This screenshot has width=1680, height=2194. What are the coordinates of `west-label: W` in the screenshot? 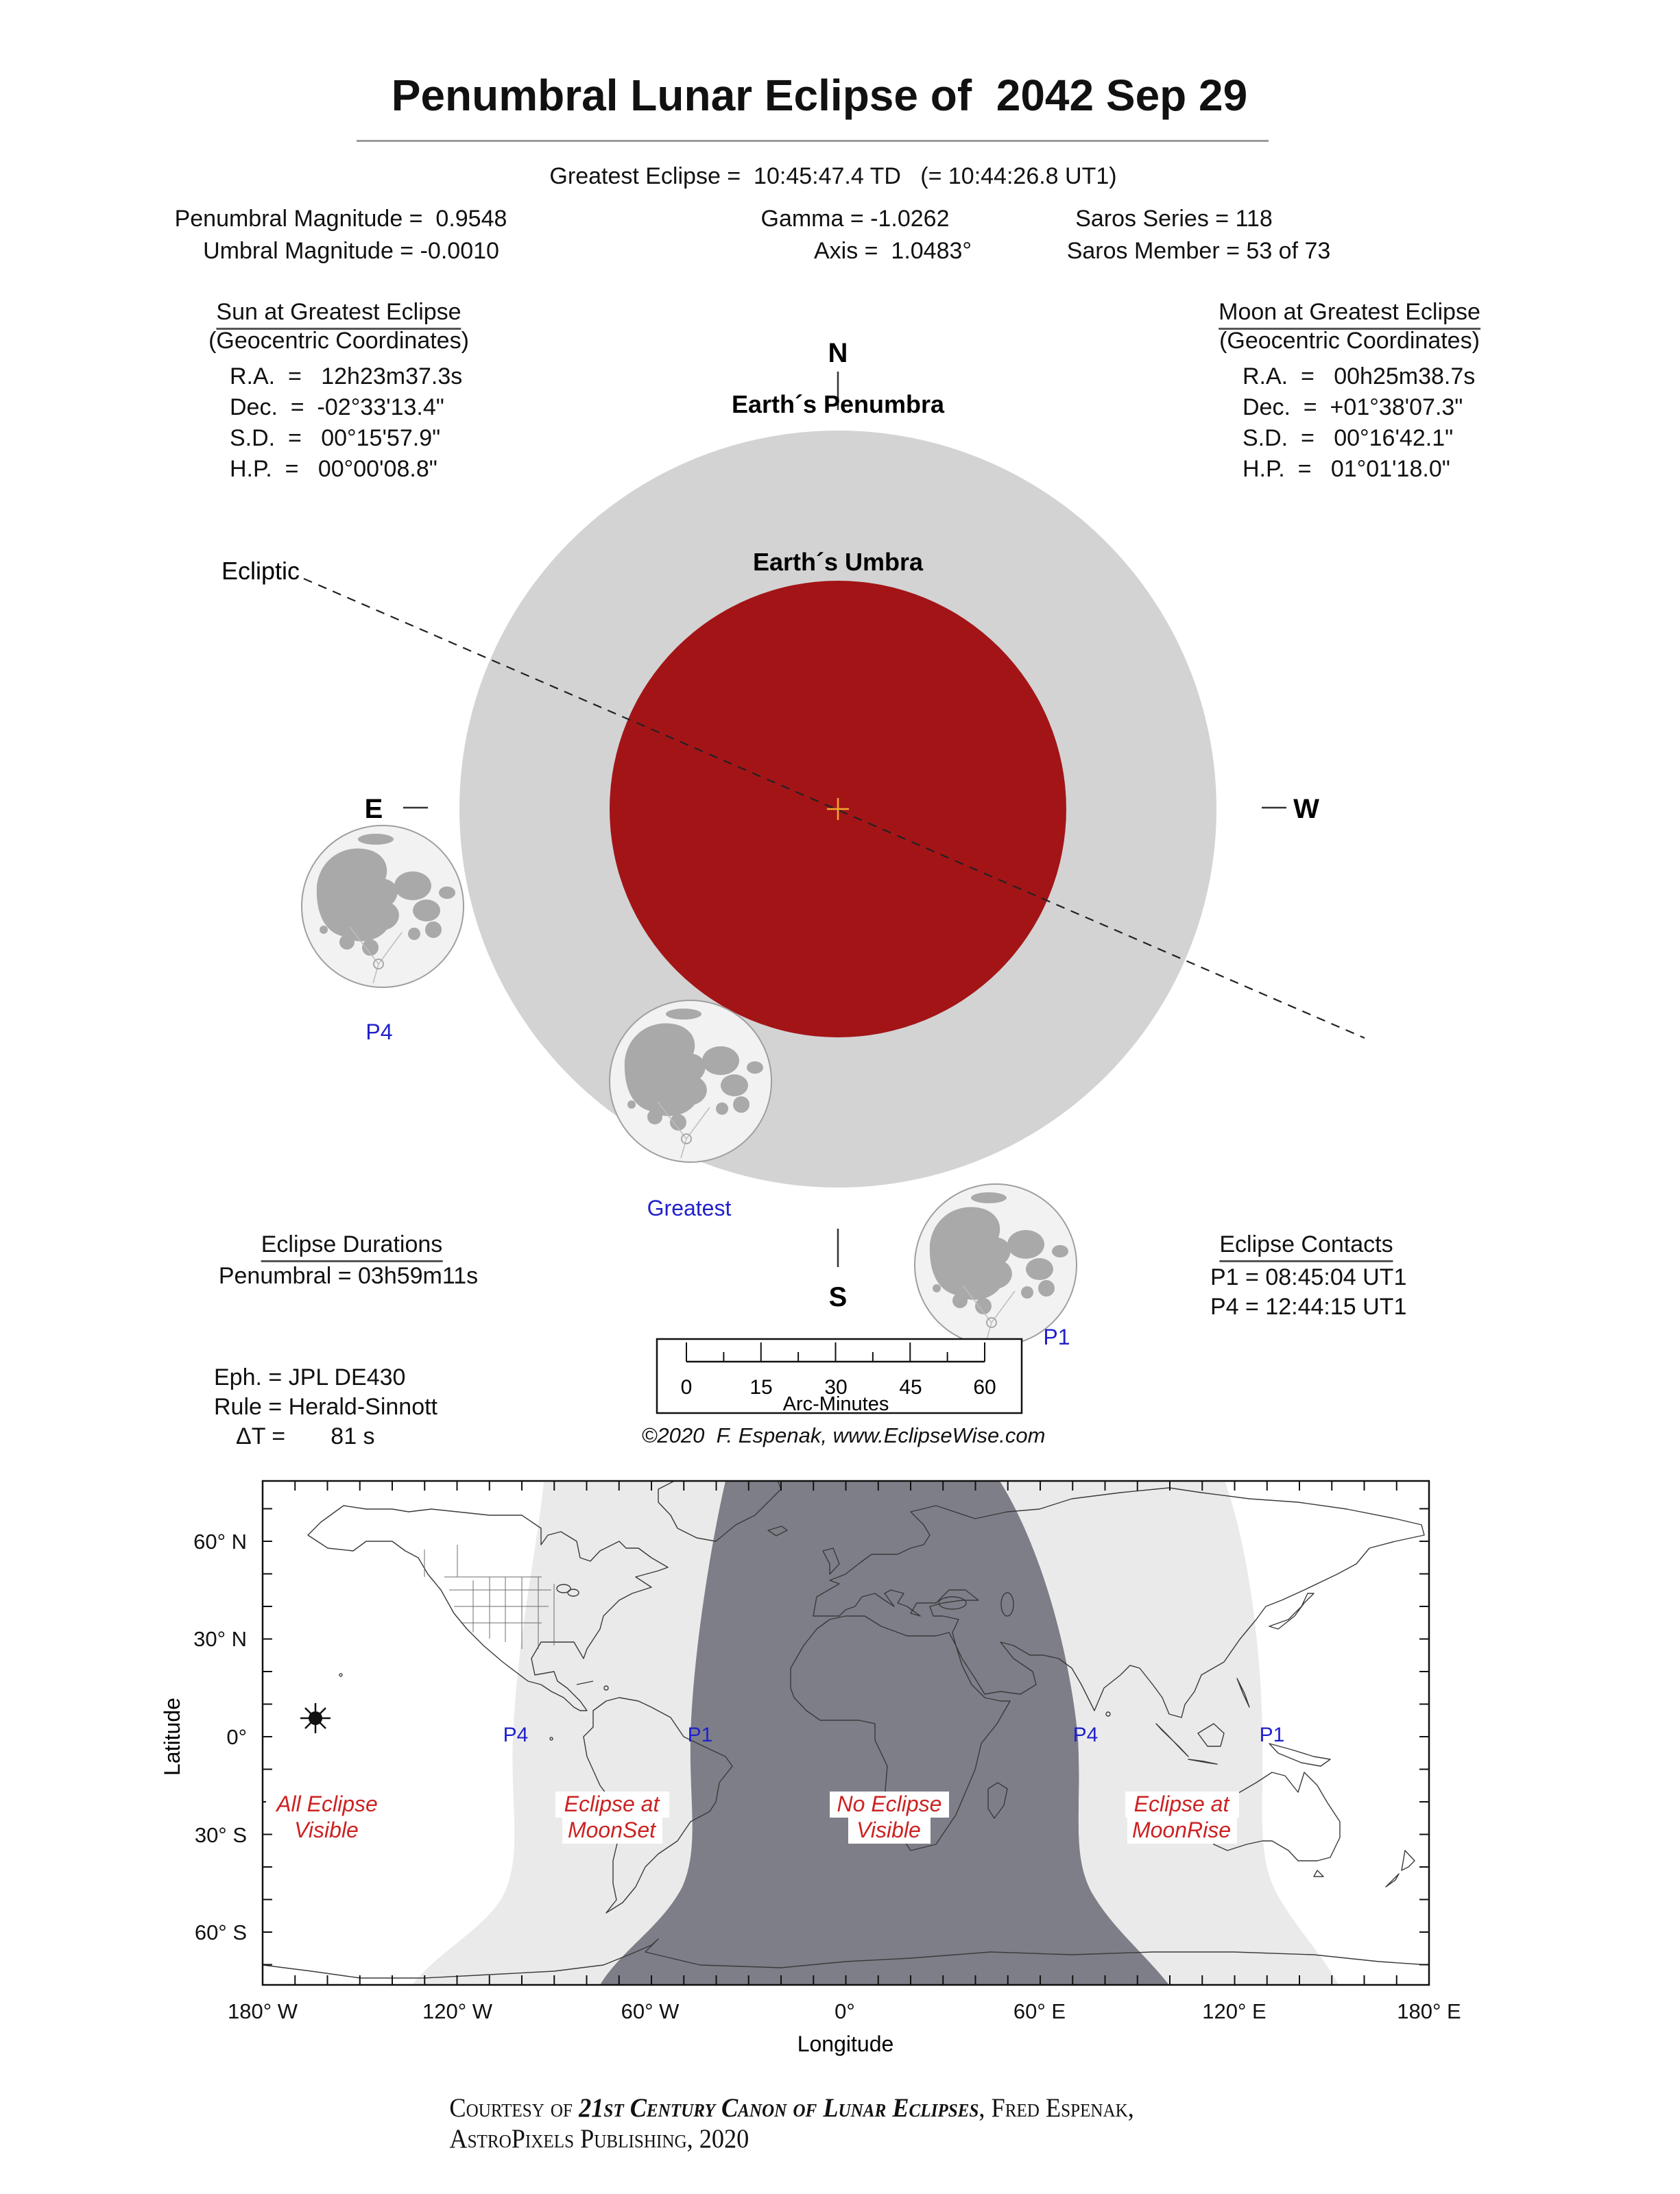 It's located at (1306, 809).